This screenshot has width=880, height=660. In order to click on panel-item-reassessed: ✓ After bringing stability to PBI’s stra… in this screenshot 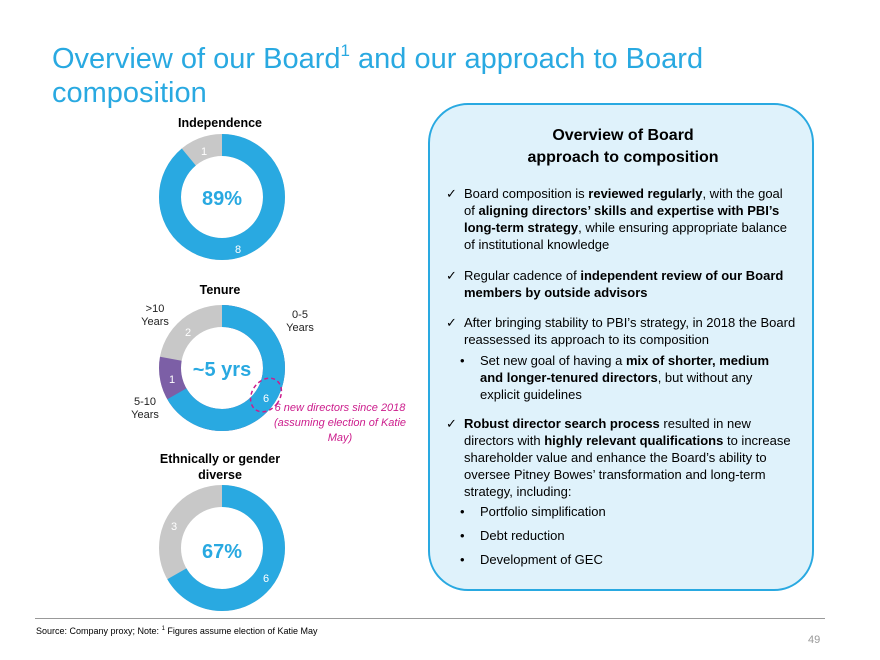, I will do `click(621, 331)`.